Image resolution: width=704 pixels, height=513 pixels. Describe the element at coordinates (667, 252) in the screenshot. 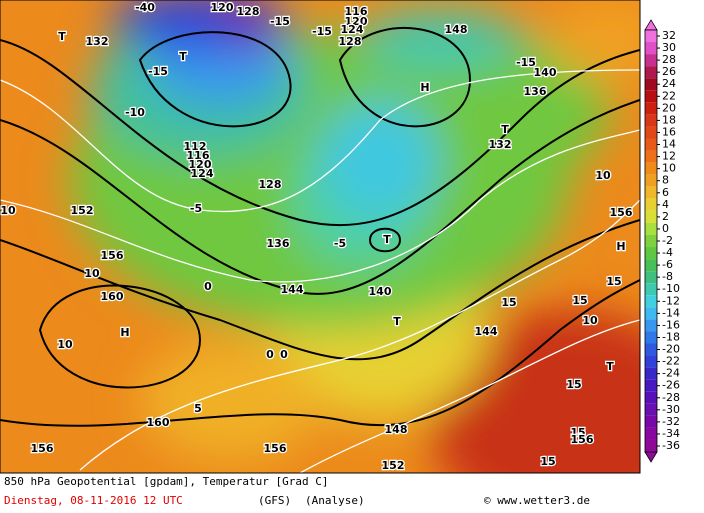

I see `colorbar-label: -4` at that location.